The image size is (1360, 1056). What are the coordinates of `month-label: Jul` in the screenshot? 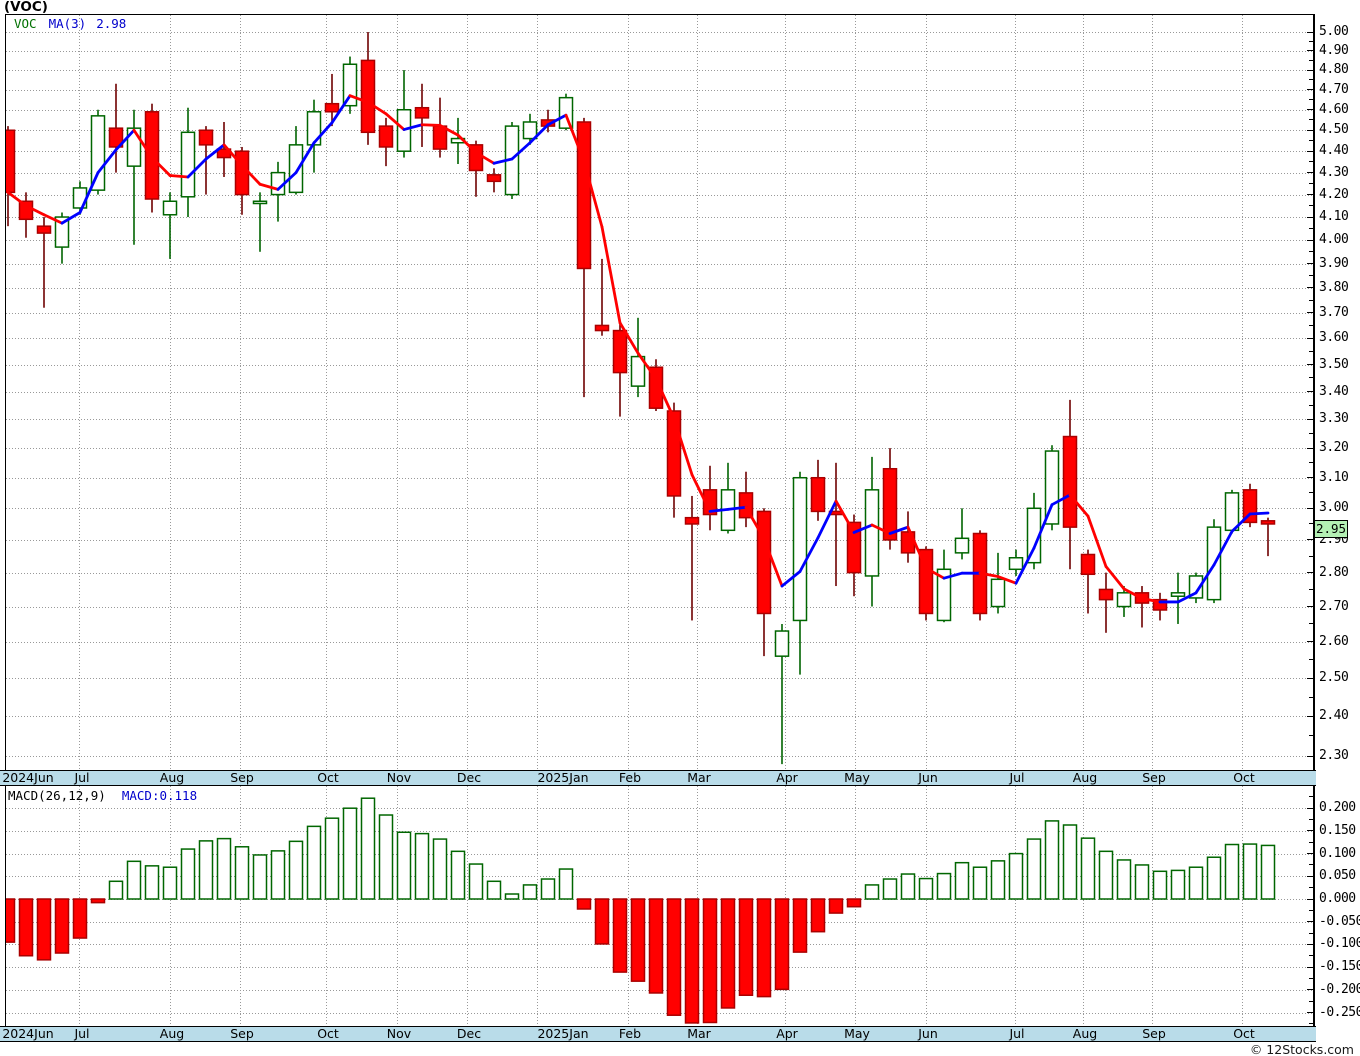 It's located at (1017, 1033).